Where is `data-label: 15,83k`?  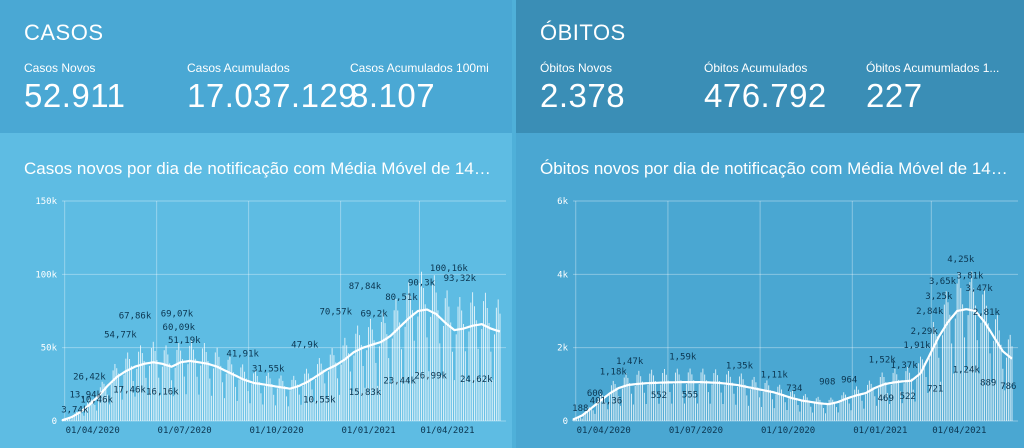 data-label: 15,83k is located at coordinates (365, 393).